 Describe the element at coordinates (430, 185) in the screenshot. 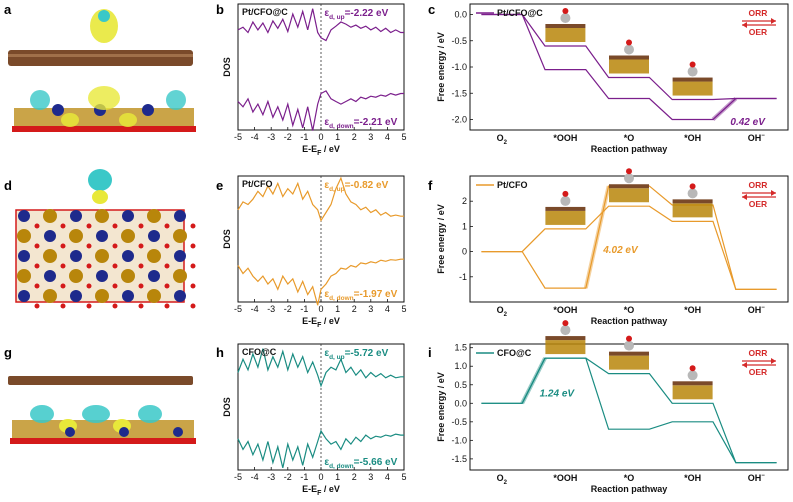

I see `panel-label-f: f` at that location.